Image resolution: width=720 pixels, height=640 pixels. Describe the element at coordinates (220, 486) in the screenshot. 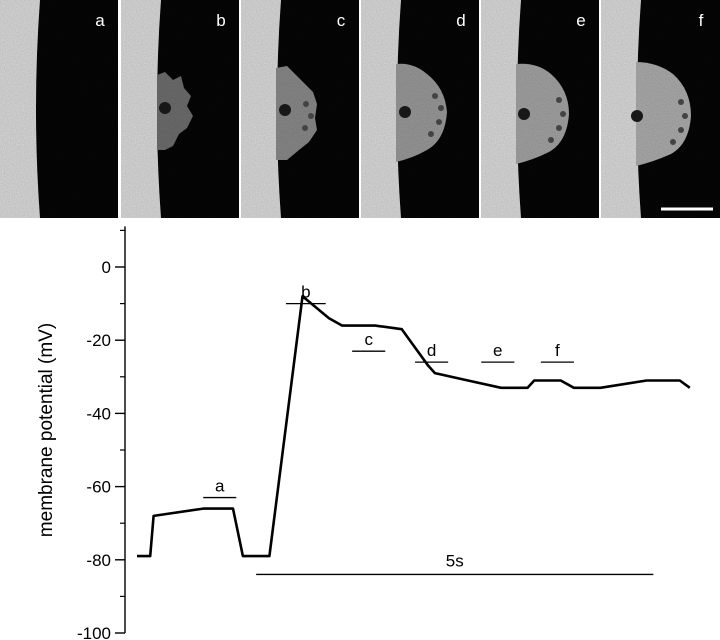

I see `annotation-label: a` at that location.